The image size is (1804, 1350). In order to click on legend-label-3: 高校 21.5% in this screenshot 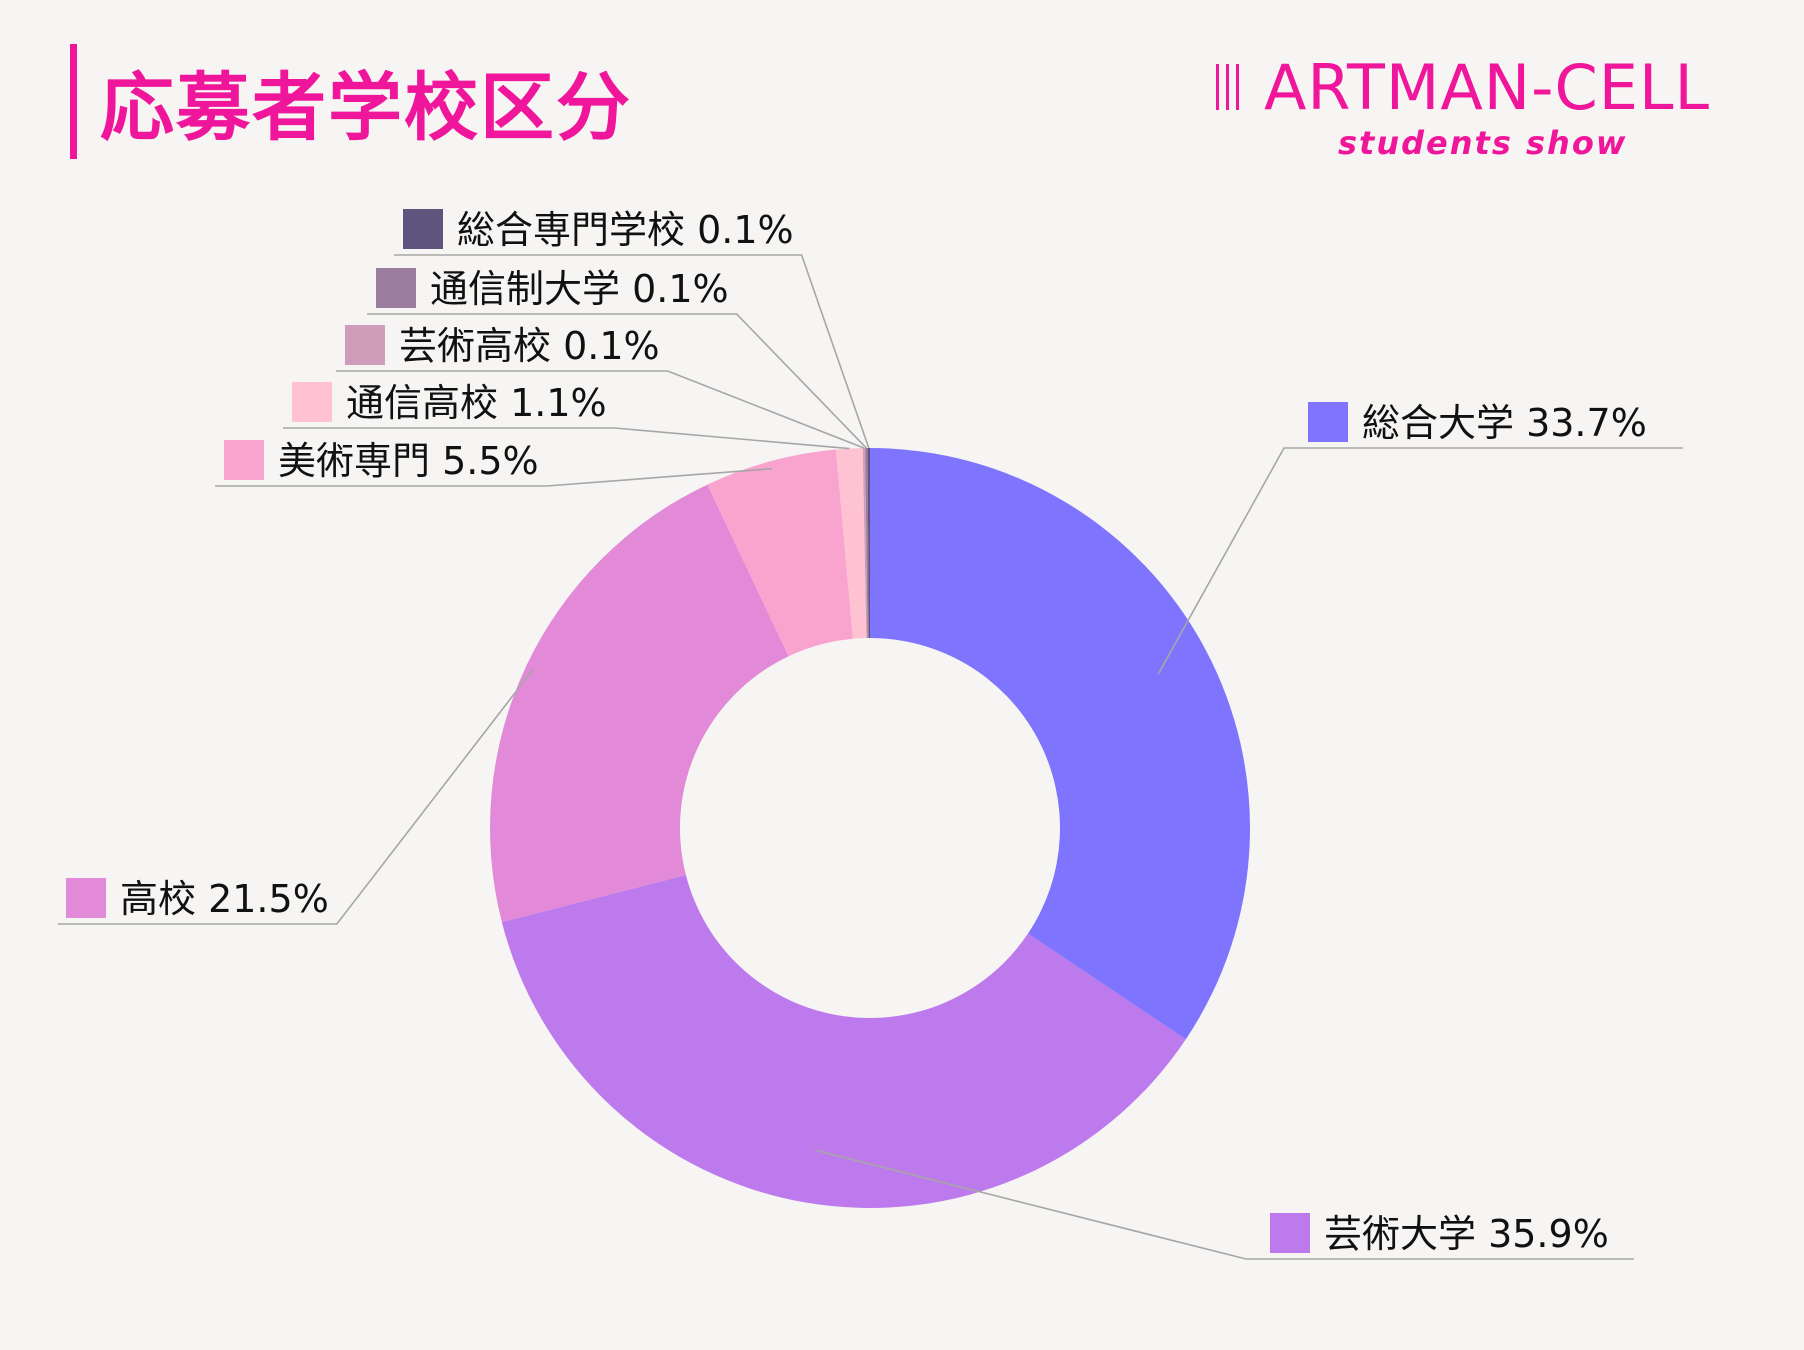, I will do `click(296, 797)`.